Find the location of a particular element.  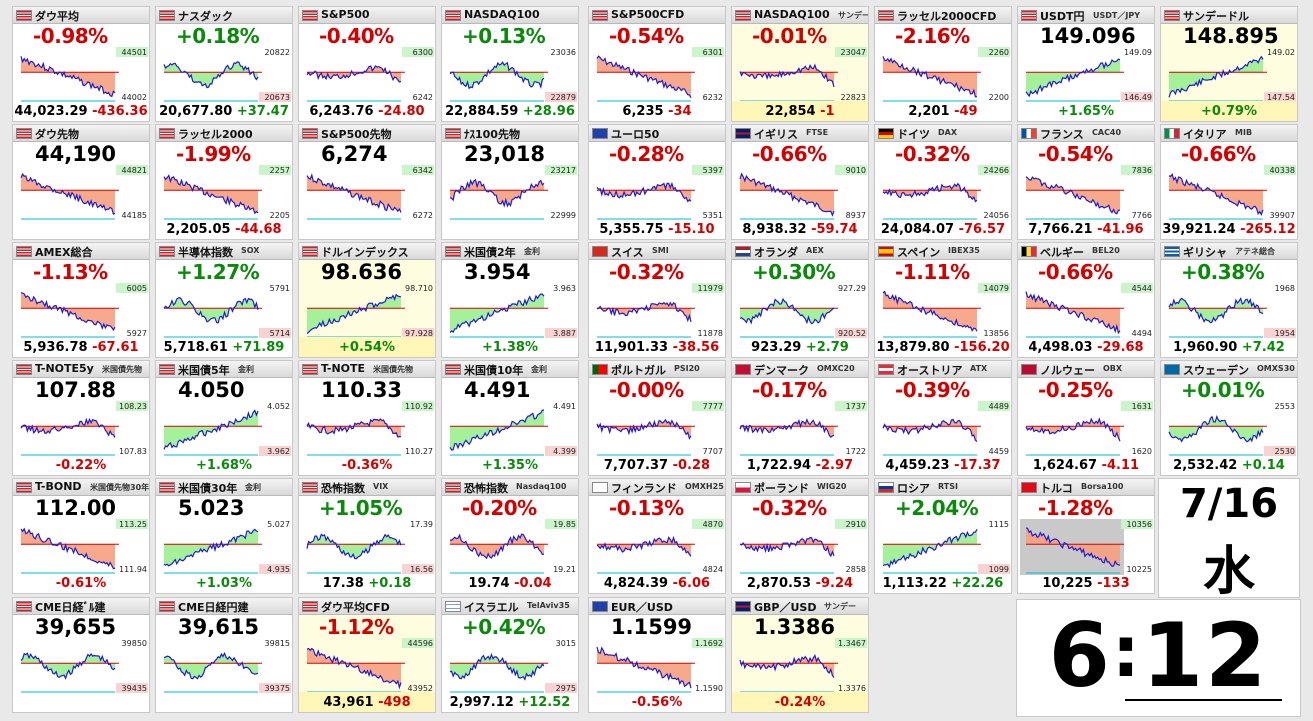

market-tile: 米国債30年 金利 5.023 5.027 4.935 +1.03% is located at coordinates (224, 536).